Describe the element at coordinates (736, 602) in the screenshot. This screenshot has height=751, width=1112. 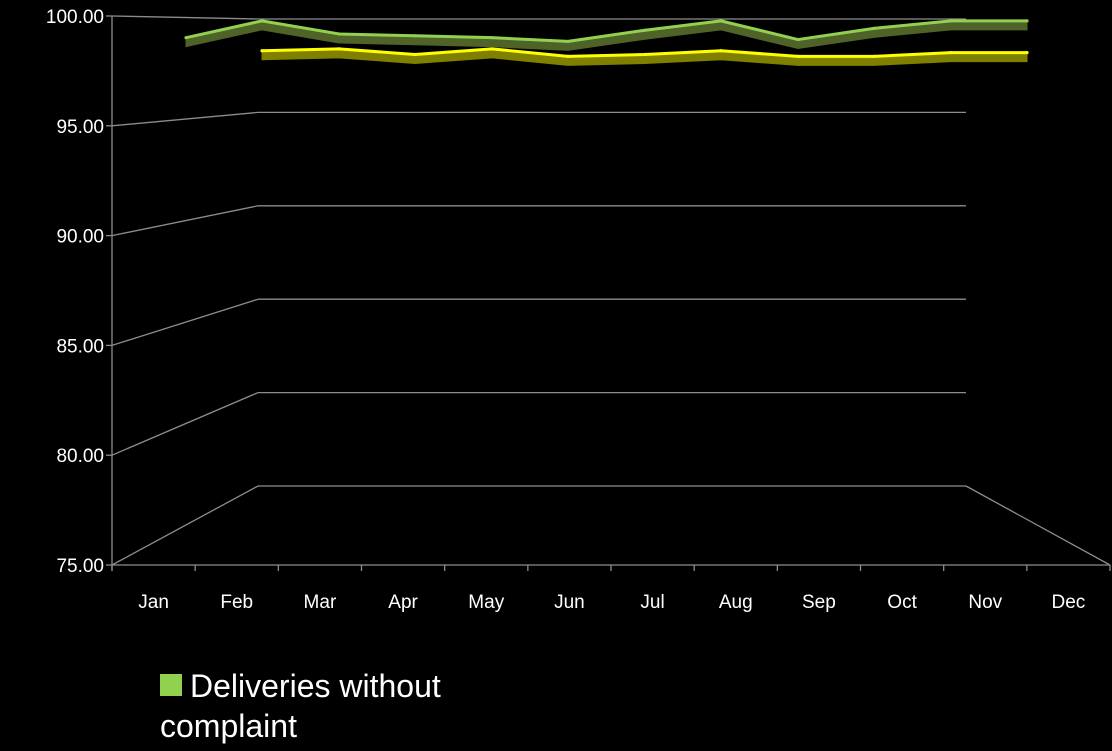
I see `x-tick-label: Aug` at that location.